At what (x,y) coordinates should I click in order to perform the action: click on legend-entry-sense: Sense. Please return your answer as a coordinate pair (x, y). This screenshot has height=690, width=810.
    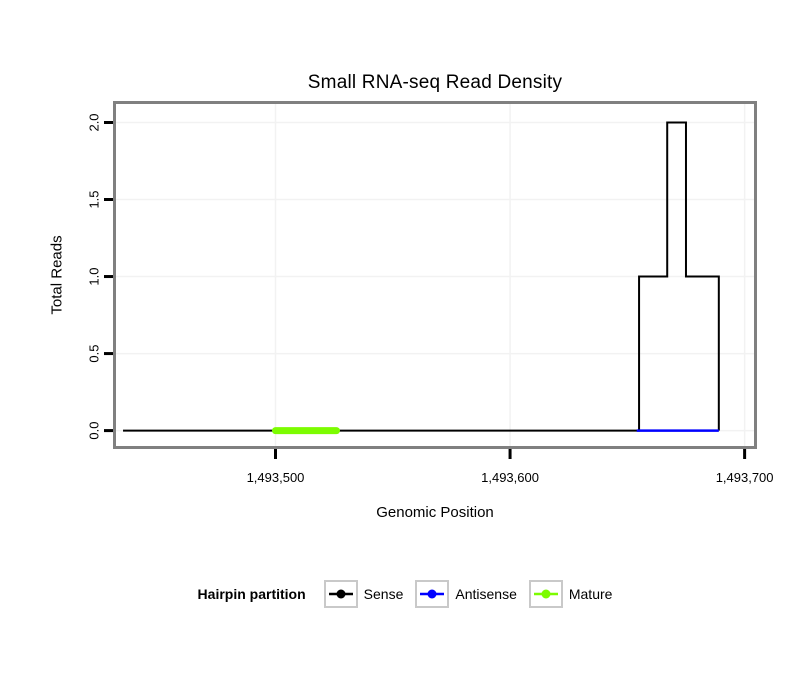
    Looking at the image, I should click on (363, 594).